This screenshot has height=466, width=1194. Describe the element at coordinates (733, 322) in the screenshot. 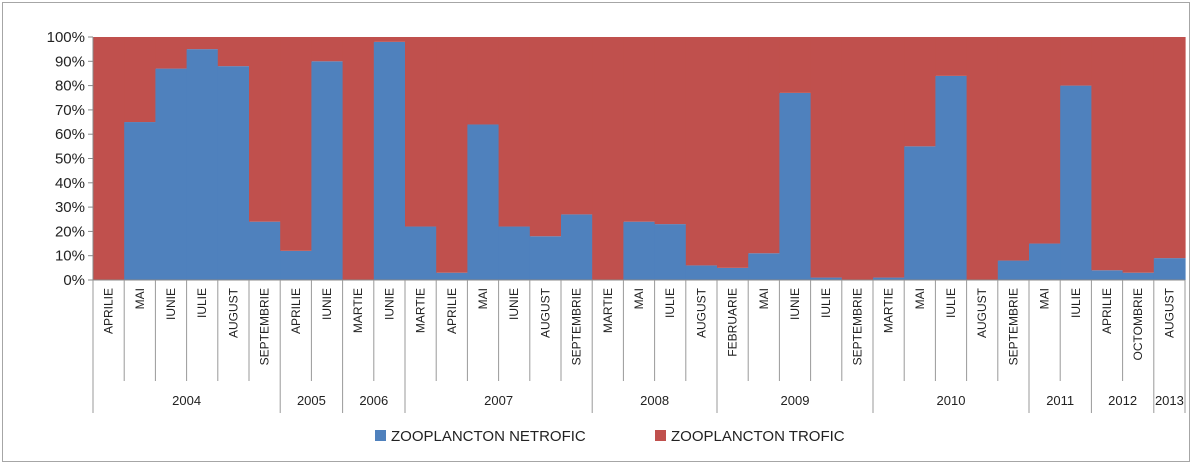

I see `x-month-label: FEBRUARIE` at that location.